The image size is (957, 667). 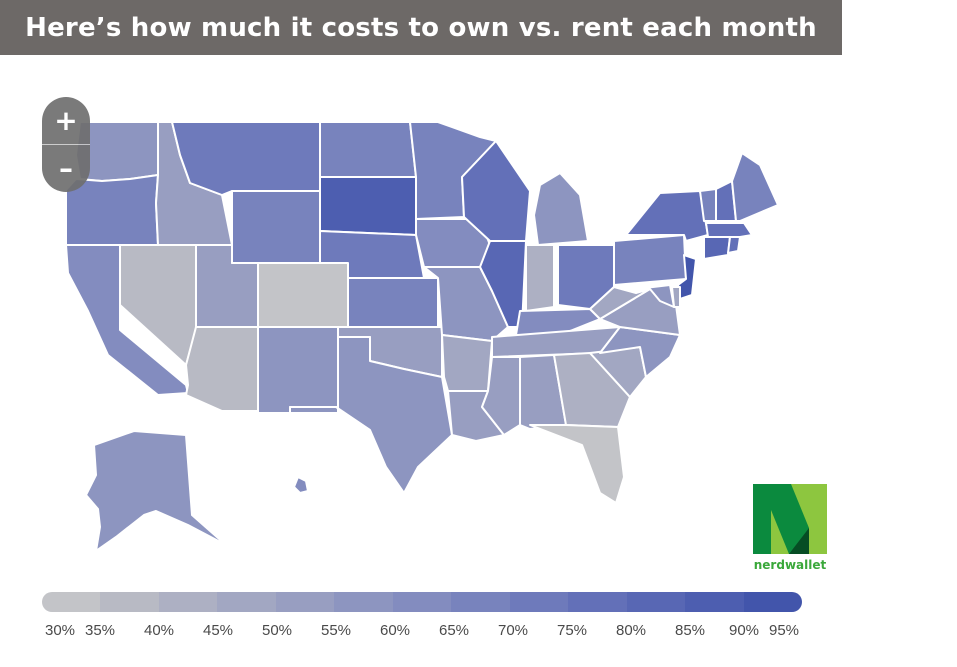 I want to click on legend-label: 80%, so click(x=631, y=630).